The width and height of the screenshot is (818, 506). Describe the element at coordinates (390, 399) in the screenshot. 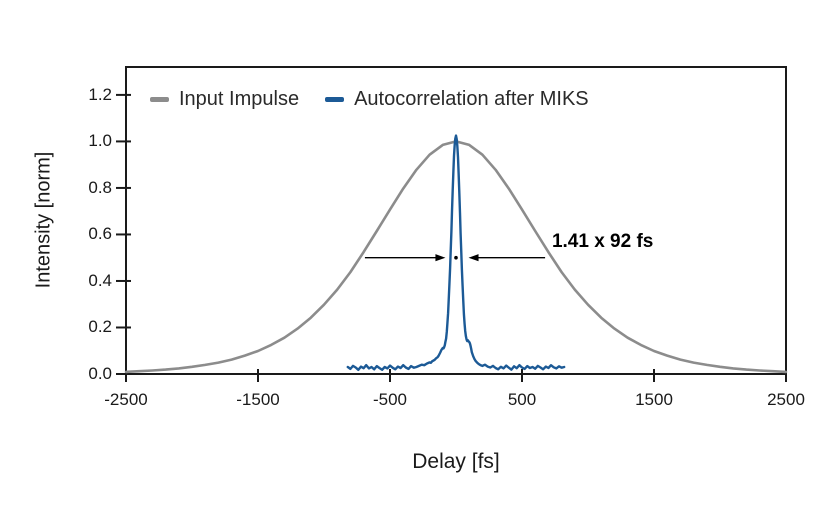

I see `x-tick-label: -500` at that location.